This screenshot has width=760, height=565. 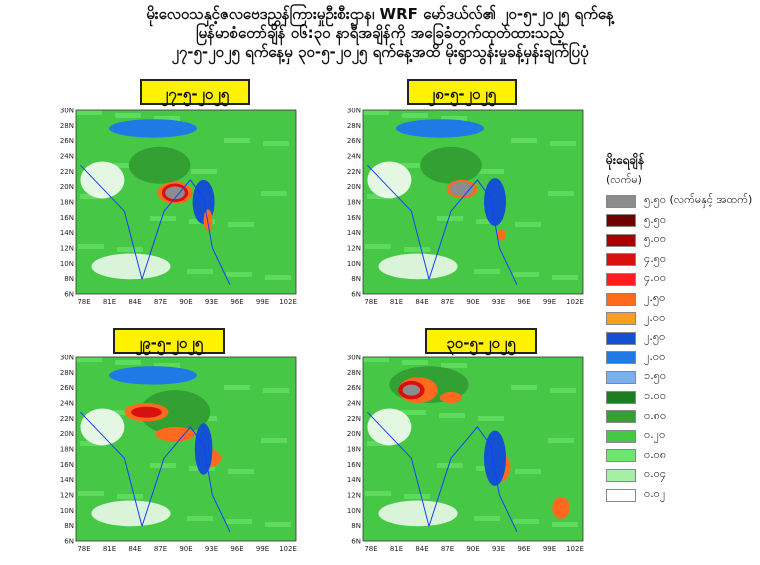 What do you see at coordinates (636, 259) in the screenshot?
I see `legend-item: ၄.၅၀` at bounding box center [636, 259].